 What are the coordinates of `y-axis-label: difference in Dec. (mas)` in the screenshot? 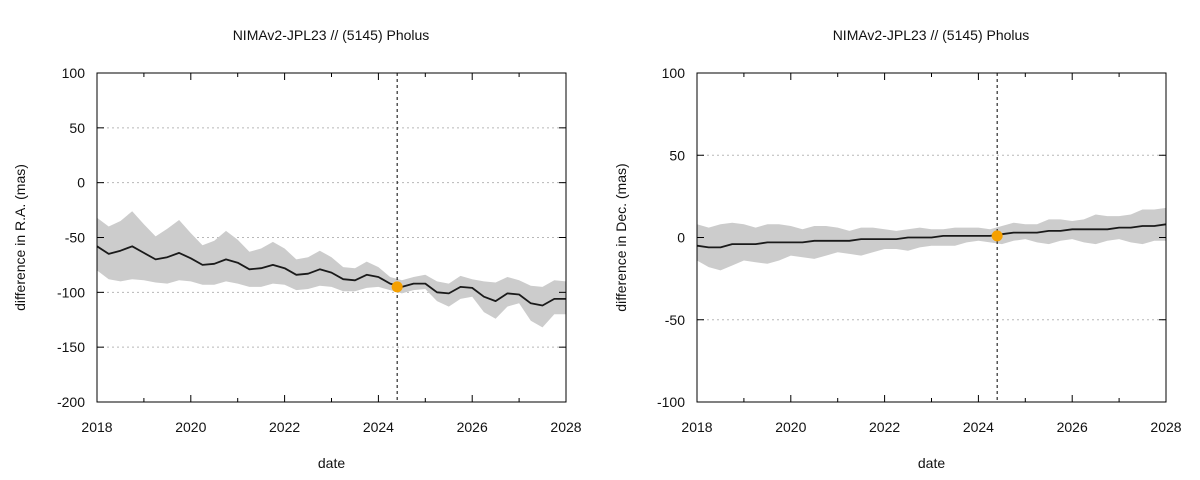 It's located at (621, 237).